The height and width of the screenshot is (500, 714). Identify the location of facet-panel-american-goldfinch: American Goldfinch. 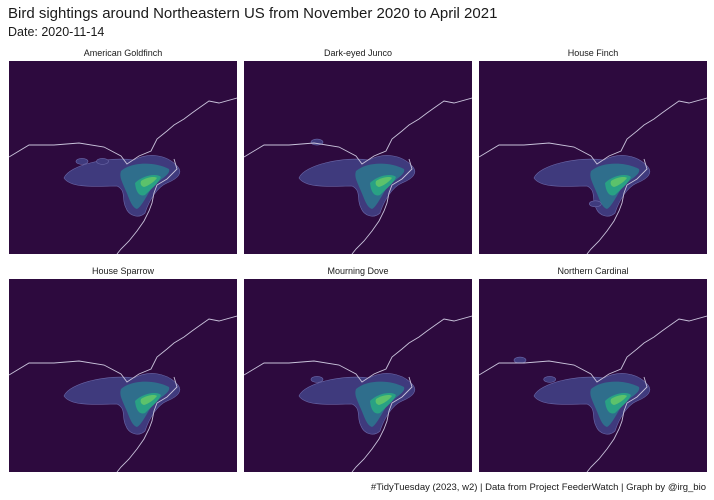
(123, 149).